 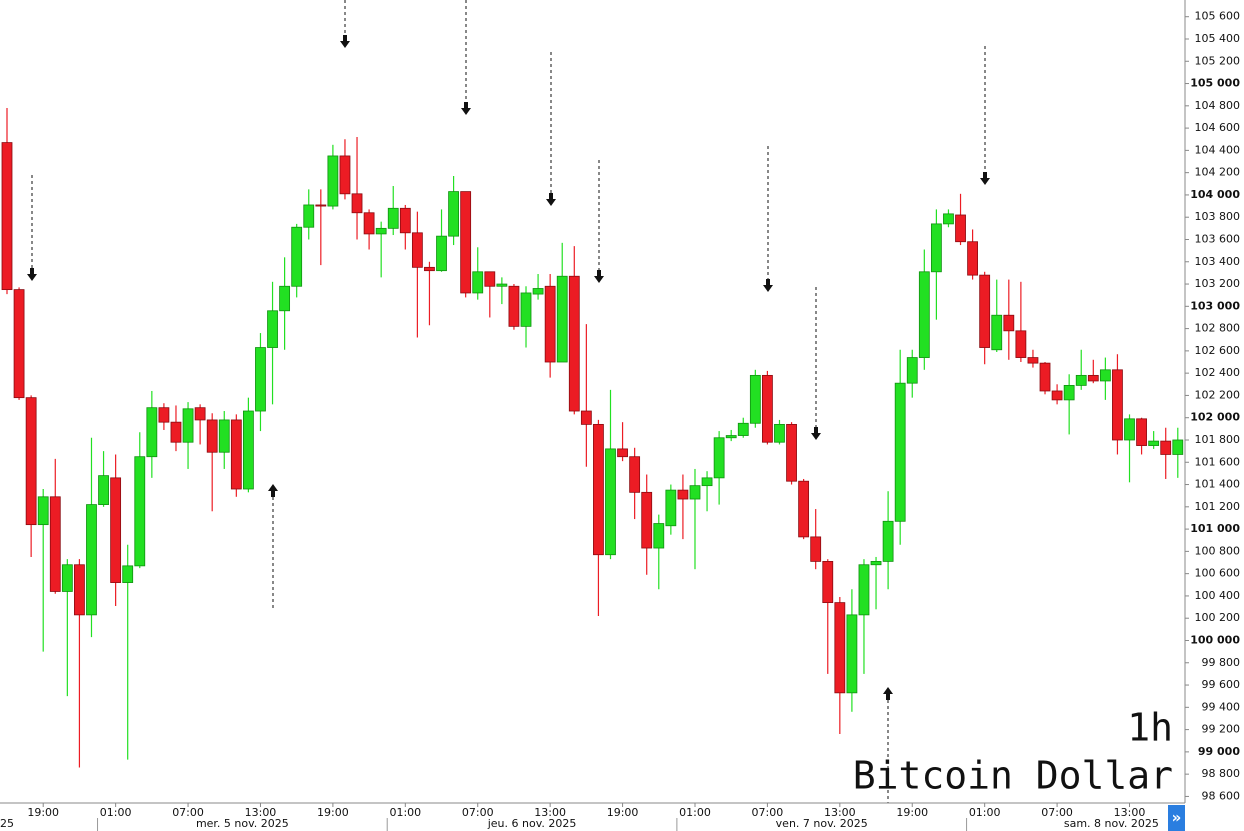 I want to click on scroll-button-label: », so click(x=1177, y=818).